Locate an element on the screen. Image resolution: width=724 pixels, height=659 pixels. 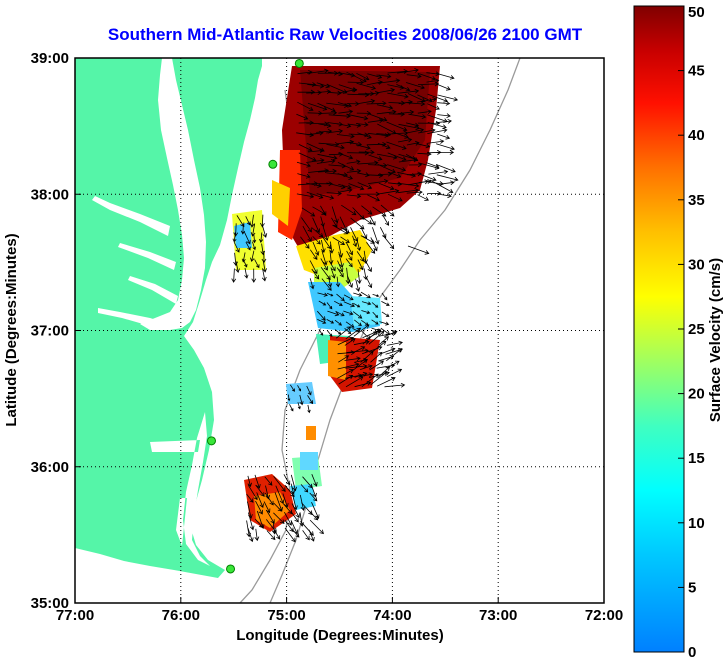
y-tick-label: 36:00 is located at coordinates (50, 467).